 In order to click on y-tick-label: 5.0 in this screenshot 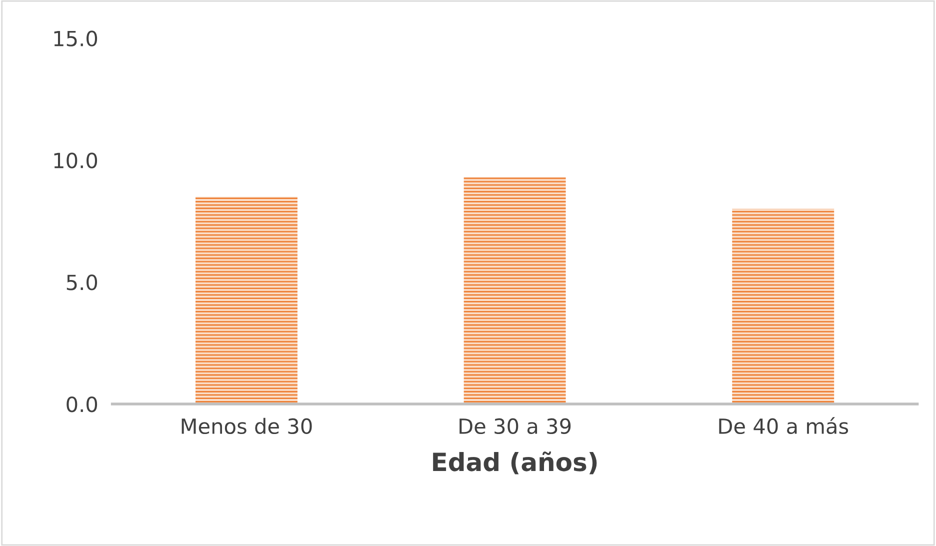, I will do `click(82, 282)`.